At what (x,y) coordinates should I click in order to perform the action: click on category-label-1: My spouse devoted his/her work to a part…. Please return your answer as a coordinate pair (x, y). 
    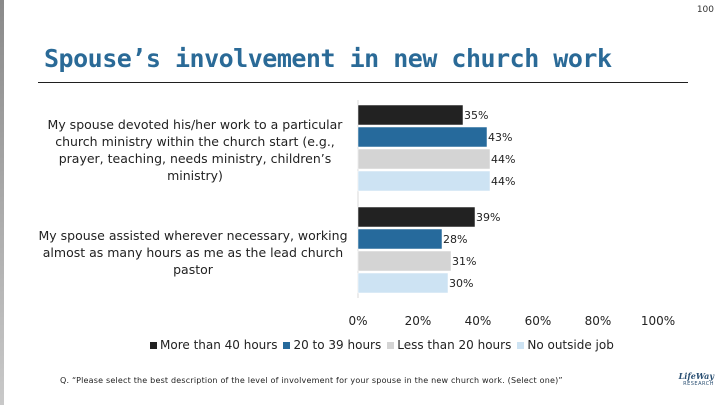
    Looking at the image, I should click on (195, 150).